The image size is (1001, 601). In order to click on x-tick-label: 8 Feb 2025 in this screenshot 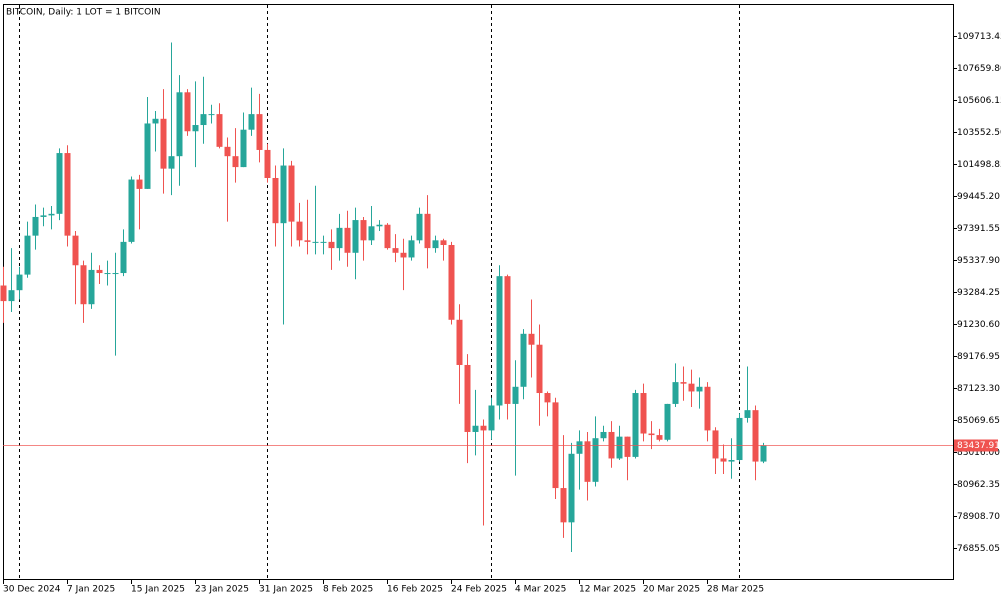, I will do `click(348, 590)`.